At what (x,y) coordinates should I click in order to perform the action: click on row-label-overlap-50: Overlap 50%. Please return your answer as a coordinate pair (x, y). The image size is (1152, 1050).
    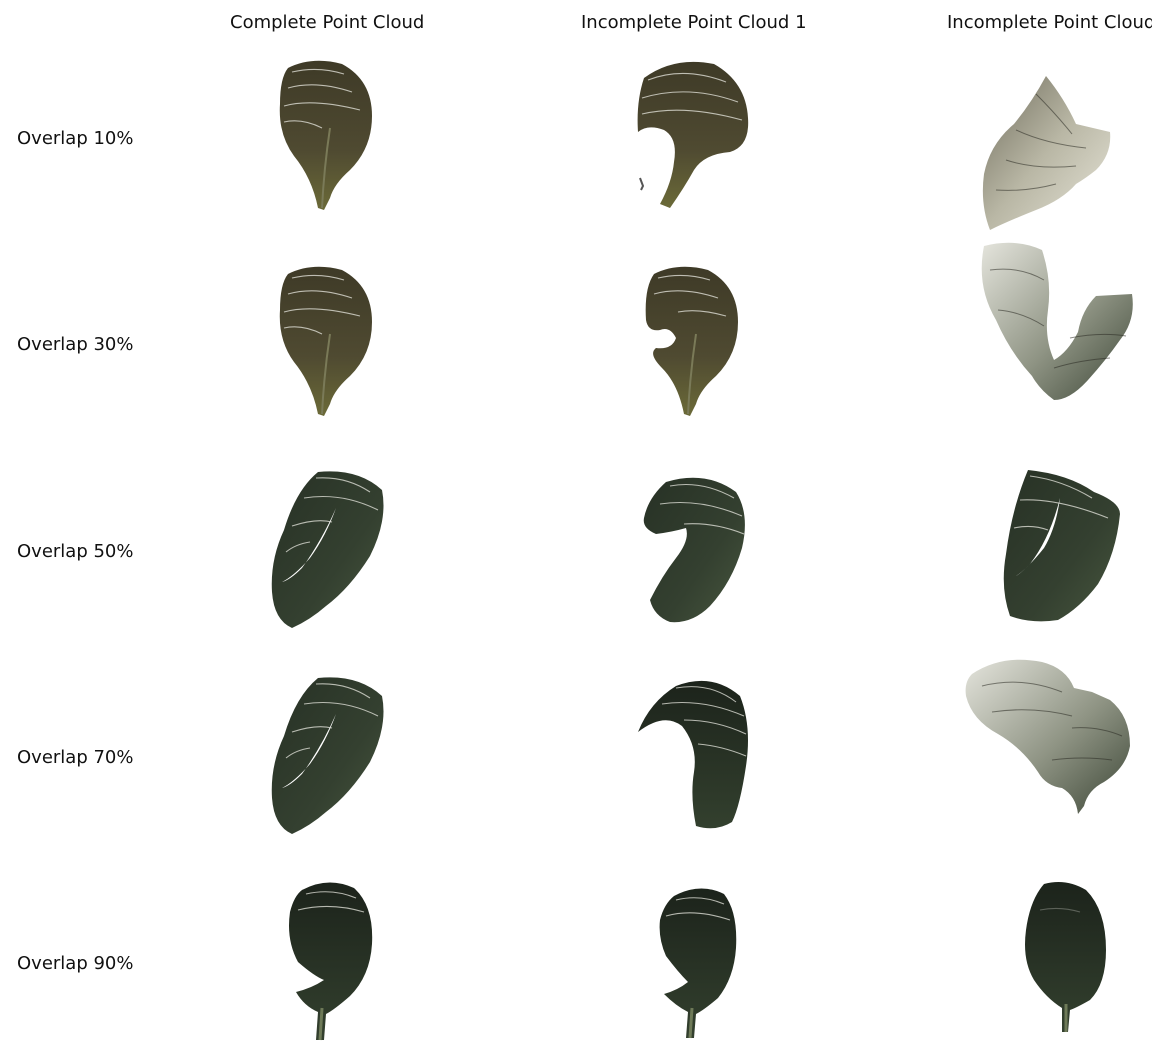
    Looking at the image, I should click on (75, 551).